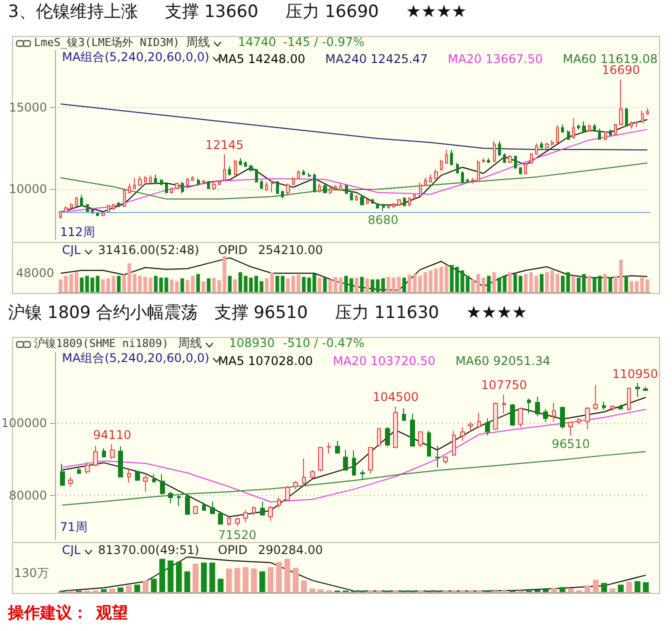 Image resolution: width=672 pixels, height=631 pixels. Describe the element at coordinates (502, 361) in the screenshot. I see `text: MA60 92051.34` at that location.